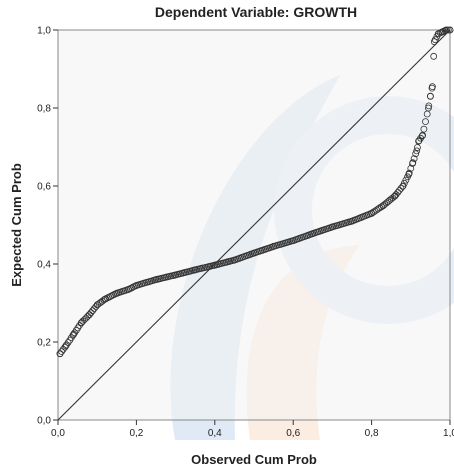  What do you see at coordinates (58, 433) in the screenshot?
I see `x-tick-label: 0,0` at bounding box center [58, 433].